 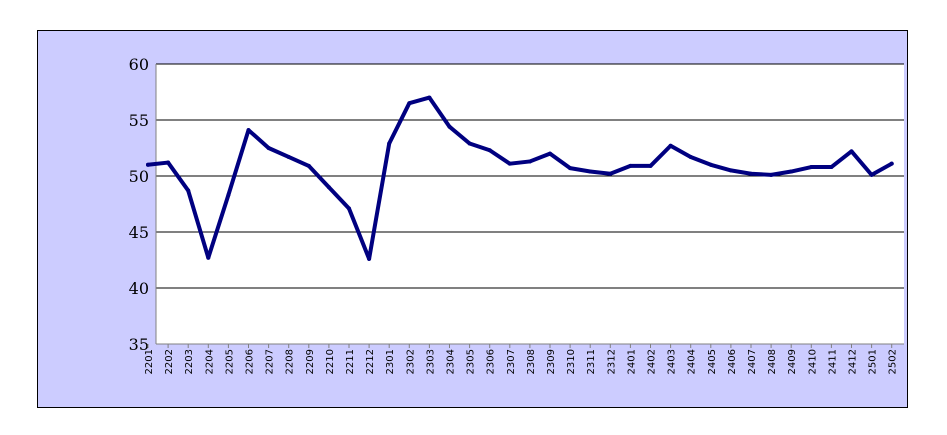 I want to click on x-tick-label: 2206, so click(x=250, y=361).